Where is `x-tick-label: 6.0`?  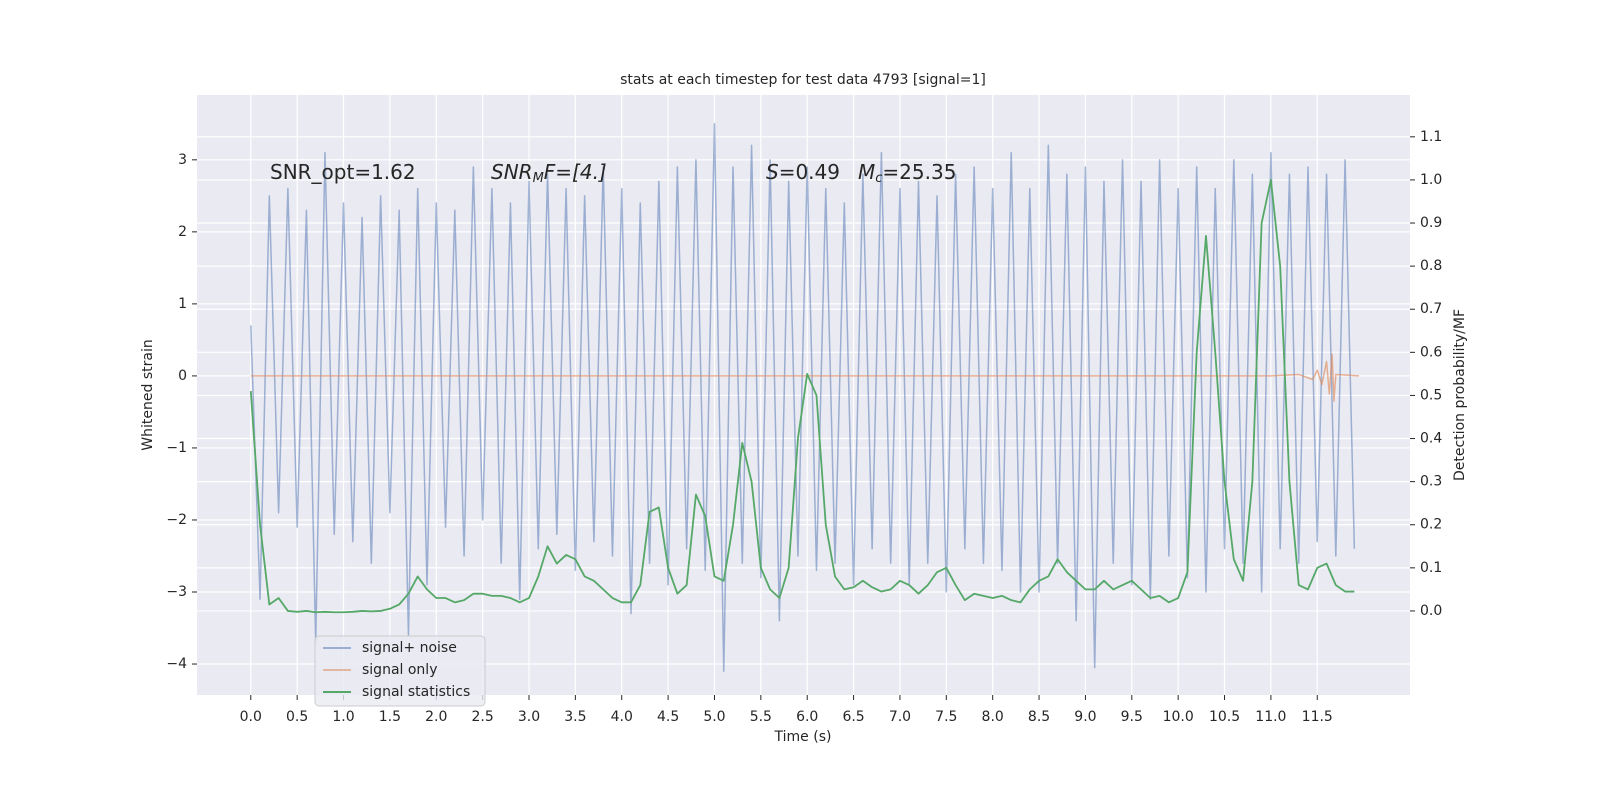
x-tick-label: 6.0 is located at coordinates (807, 717).